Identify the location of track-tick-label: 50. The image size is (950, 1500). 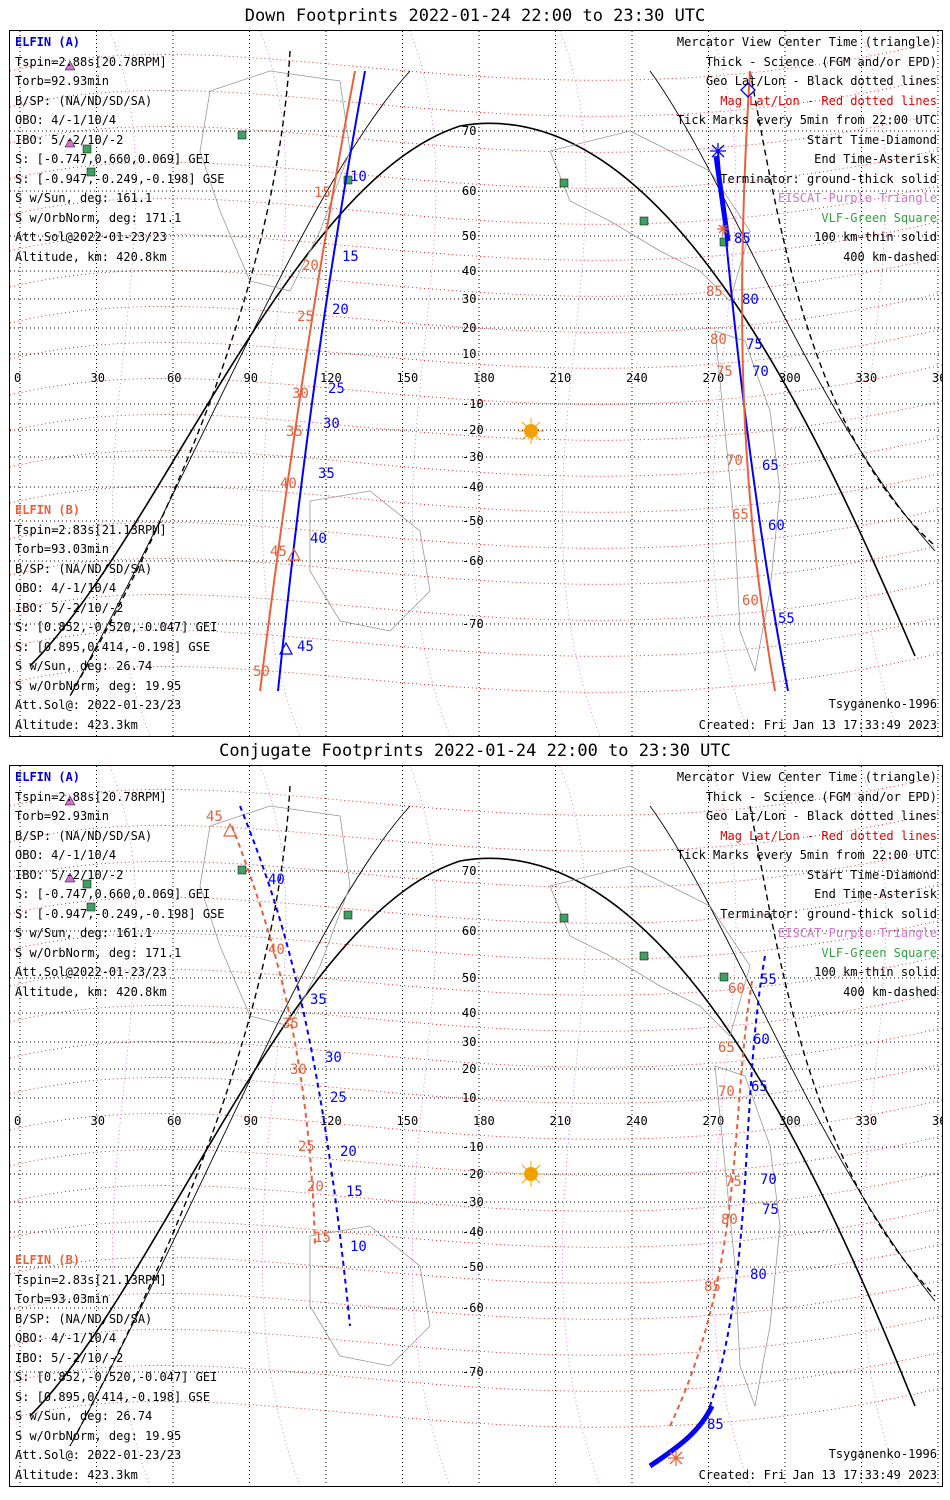
(261, 672).